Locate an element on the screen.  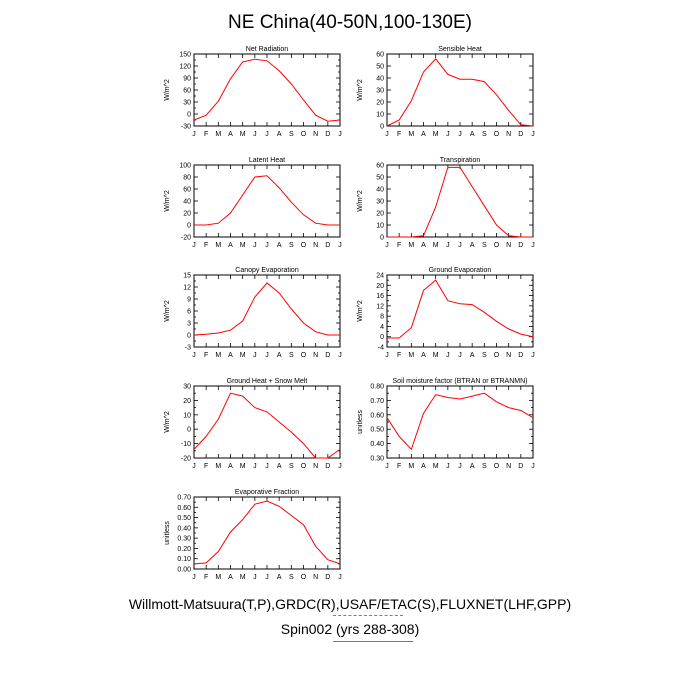
y-tick-label: 0.10 is located at coordinates (184, 559).